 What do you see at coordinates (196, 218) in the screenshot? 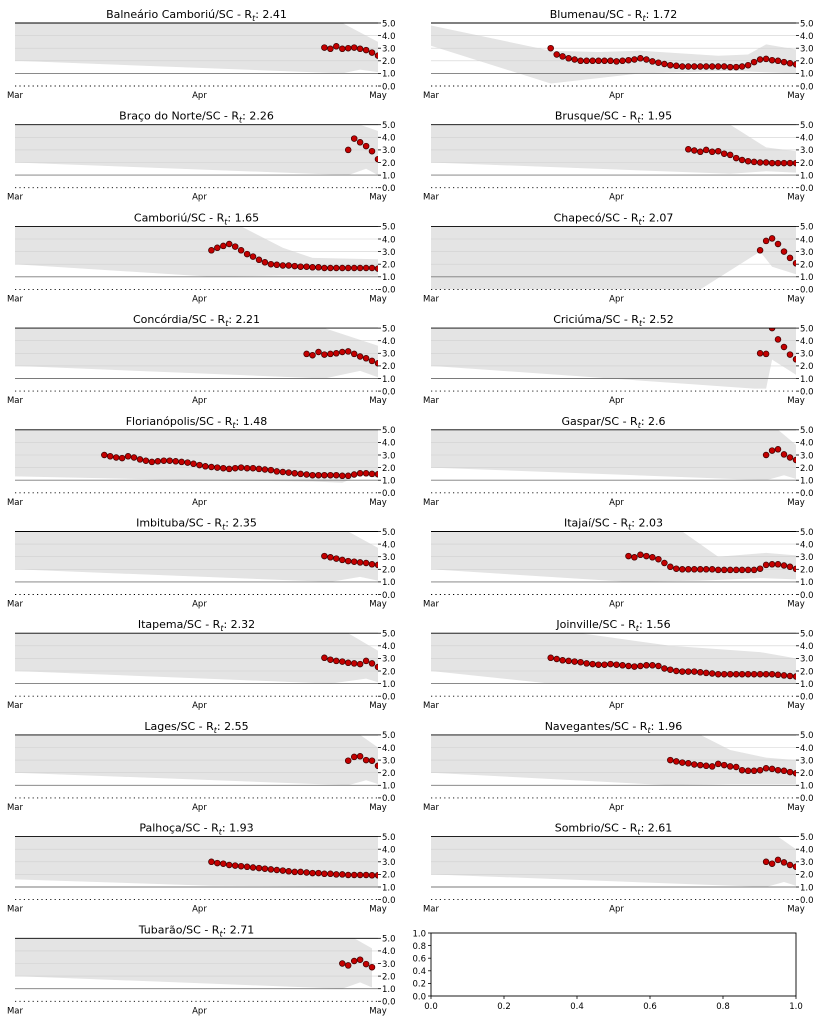
I see `subplot-title: Camboriú/SC - Rt: 1.65` at bounding box center [196, 218].